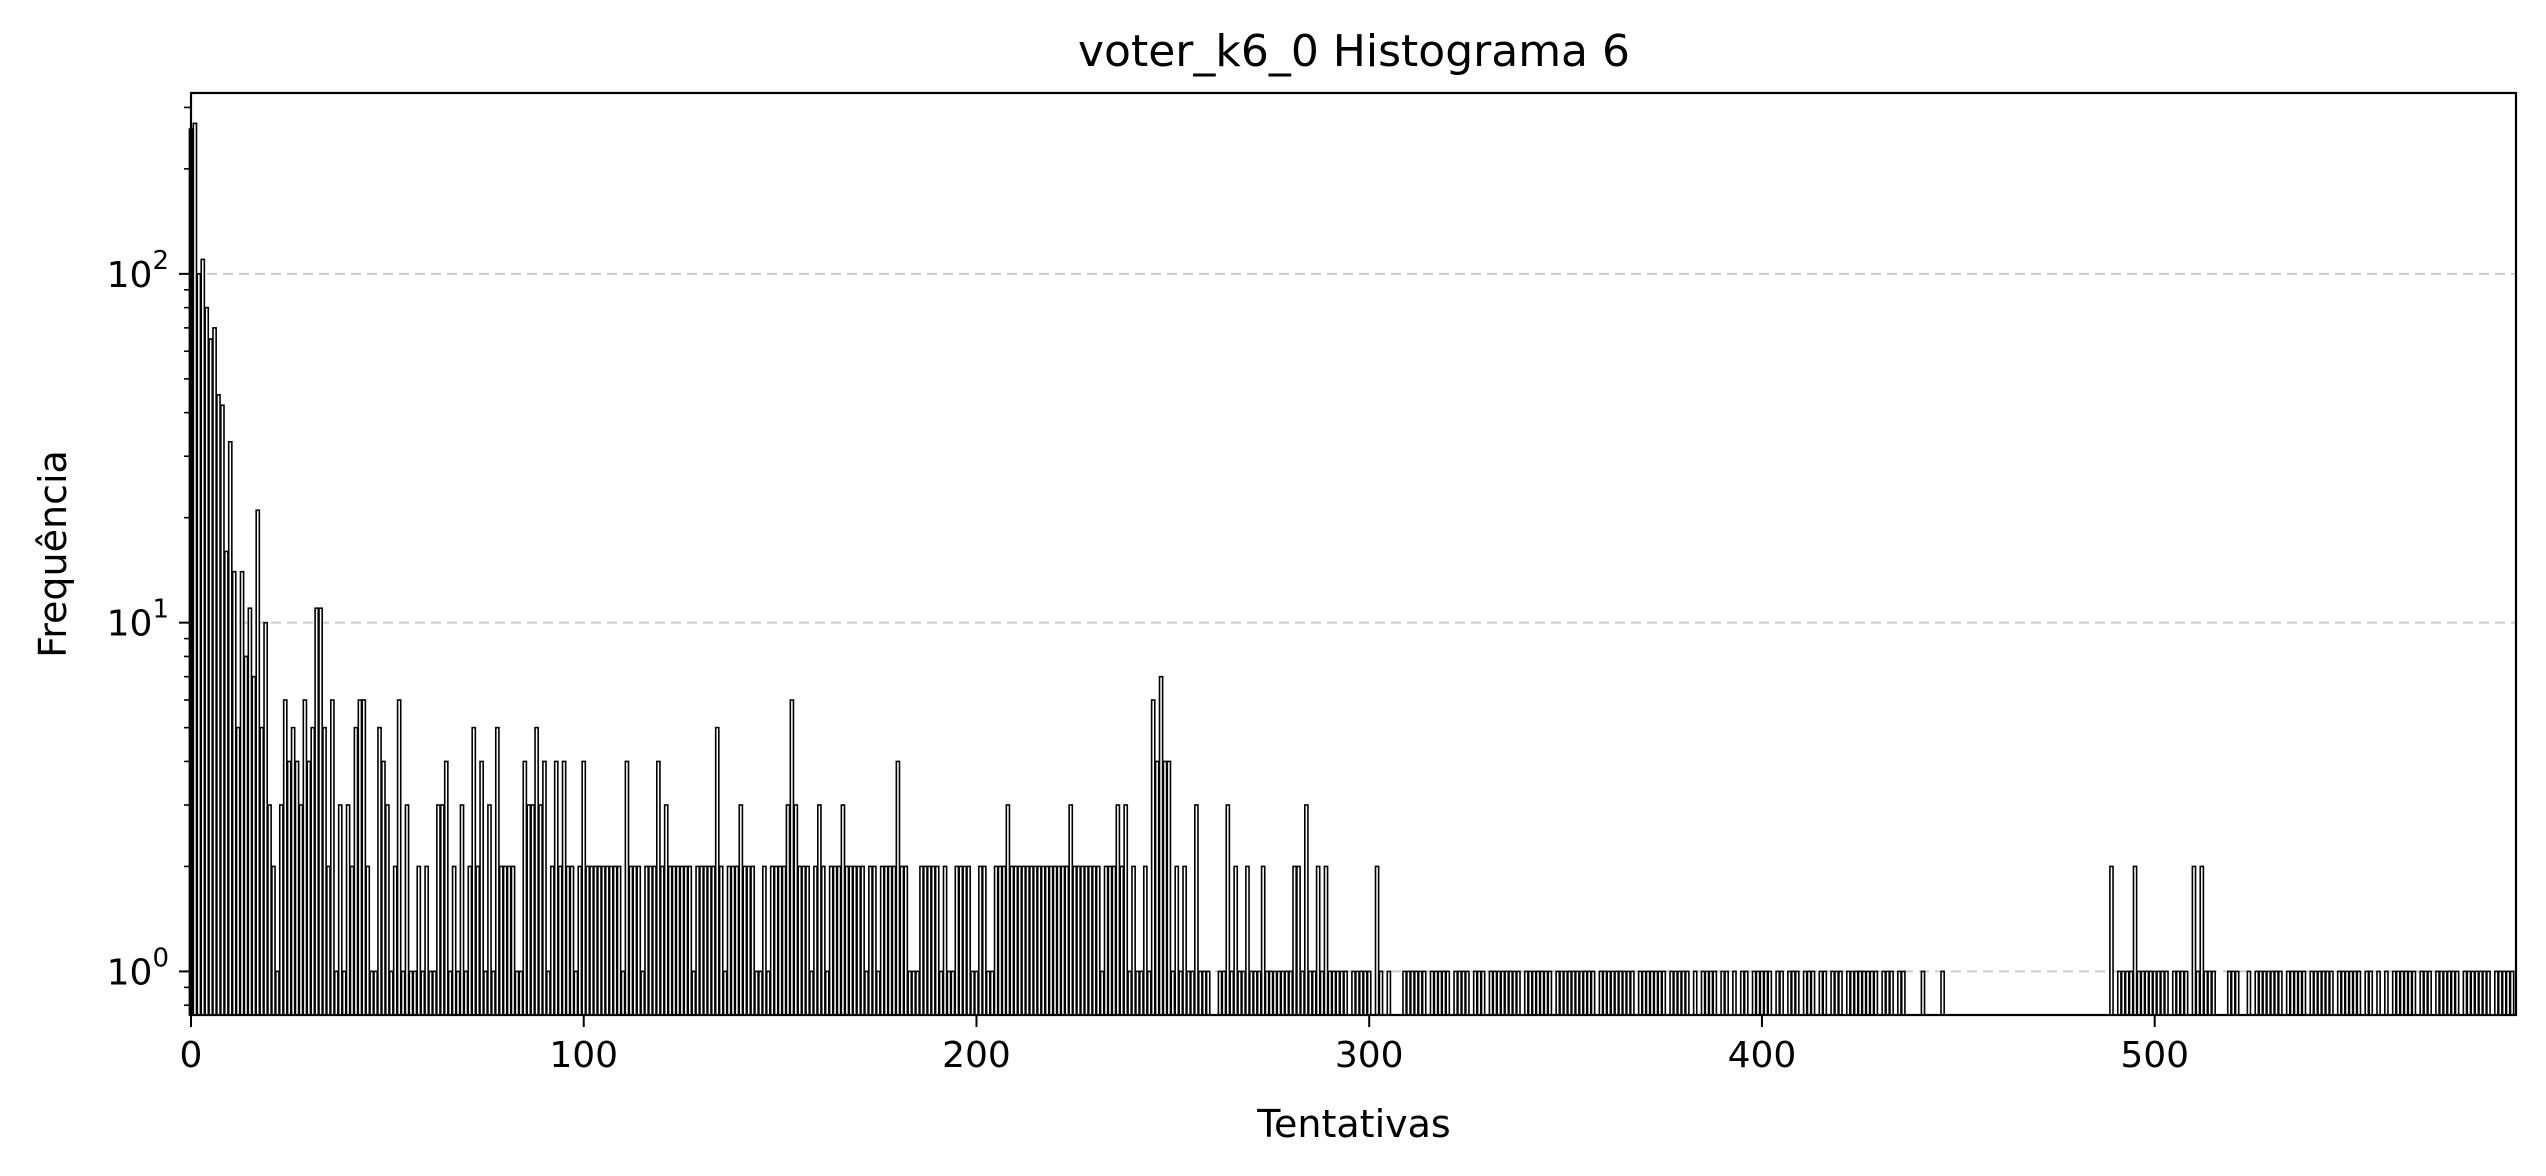 Image resolution: width=2546 pixels, height=1176 pixels. Describe the element at coordinates (1184, 1045) in the screenshot. I see `x-axis: 0 100 200 300 400 500` at that location.